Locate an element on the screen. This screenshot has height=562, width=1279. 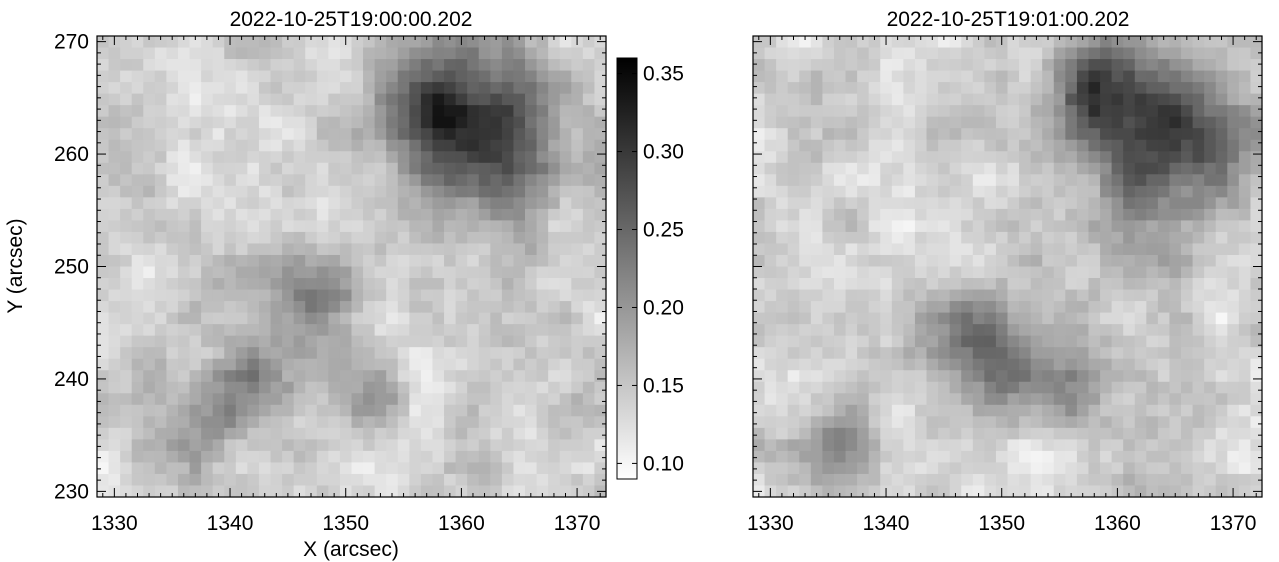
left-panel-y-label: Y (arcsec) is located at coordinates (15, 265).